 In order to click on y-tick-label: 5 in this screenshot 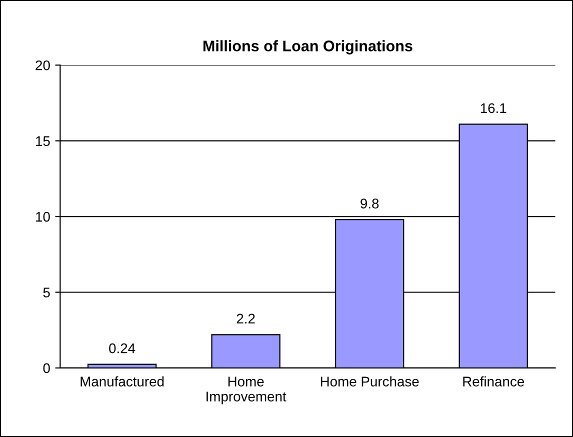, I will do `click(46, 293)`.